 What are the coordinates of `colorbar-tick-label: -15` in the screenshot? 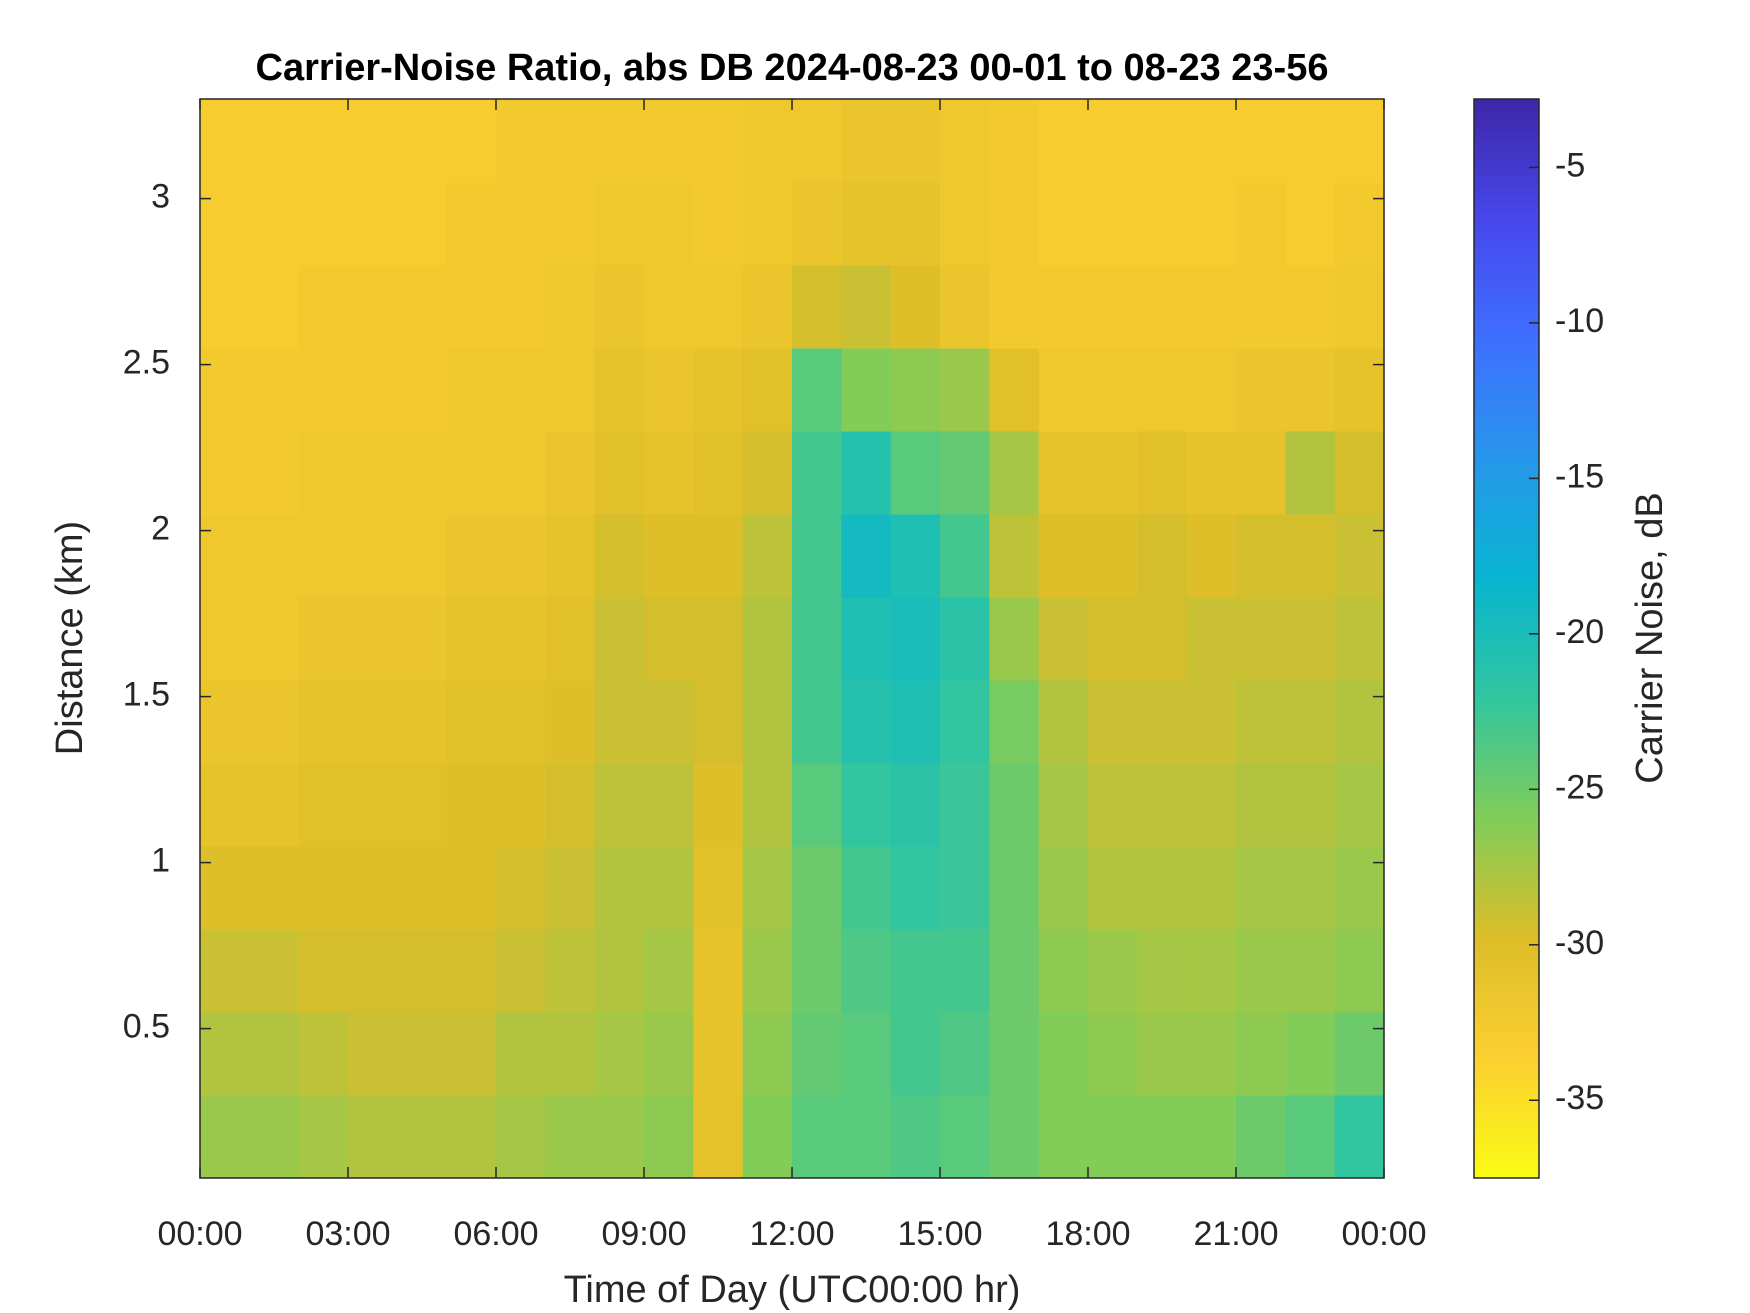 It's located at (1579, 476).